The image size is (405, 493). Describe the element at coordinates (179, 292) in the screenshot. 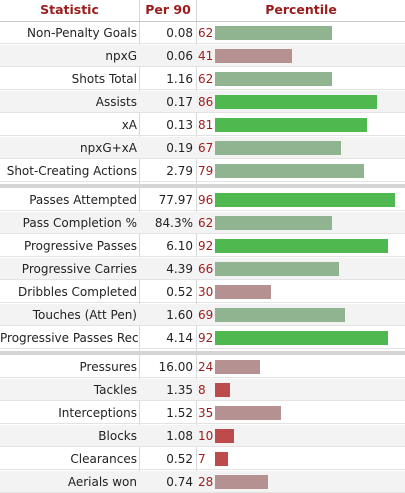

I see `per90-value: 0.52` at that location.